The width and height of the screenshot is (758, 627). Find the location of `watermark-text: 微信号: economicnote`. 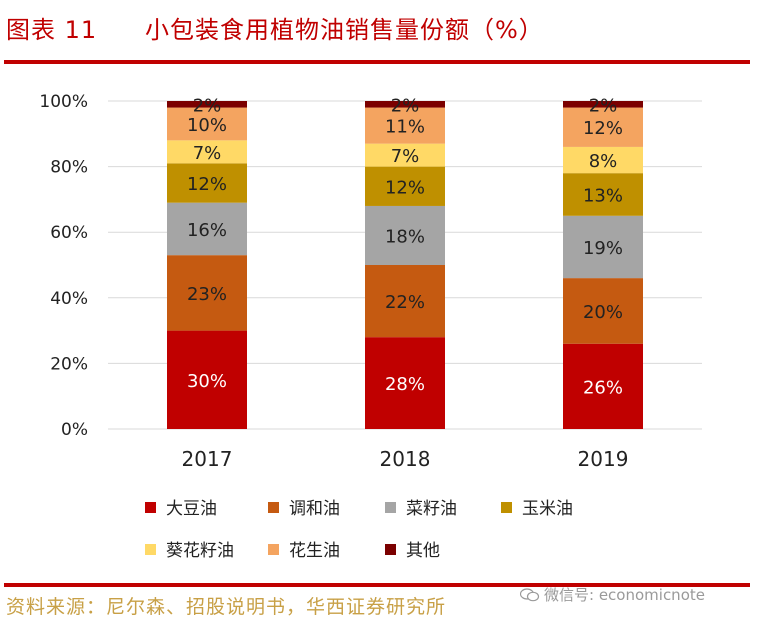

watermark-text: 微信号: economicnote is located at coordinates (624, 595).